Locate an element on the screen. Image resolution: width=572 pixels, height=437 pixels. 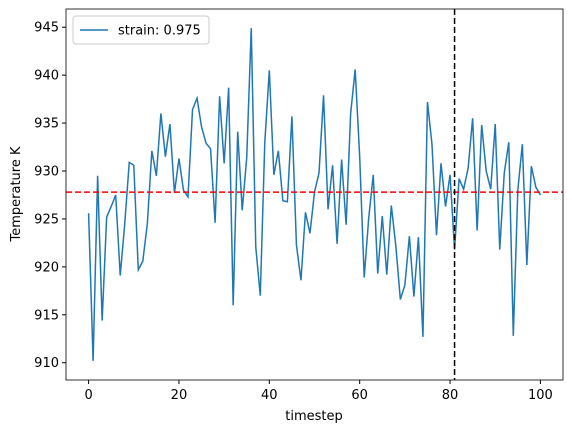
y-tick-label: 940 is located at coordinates (46, 76).